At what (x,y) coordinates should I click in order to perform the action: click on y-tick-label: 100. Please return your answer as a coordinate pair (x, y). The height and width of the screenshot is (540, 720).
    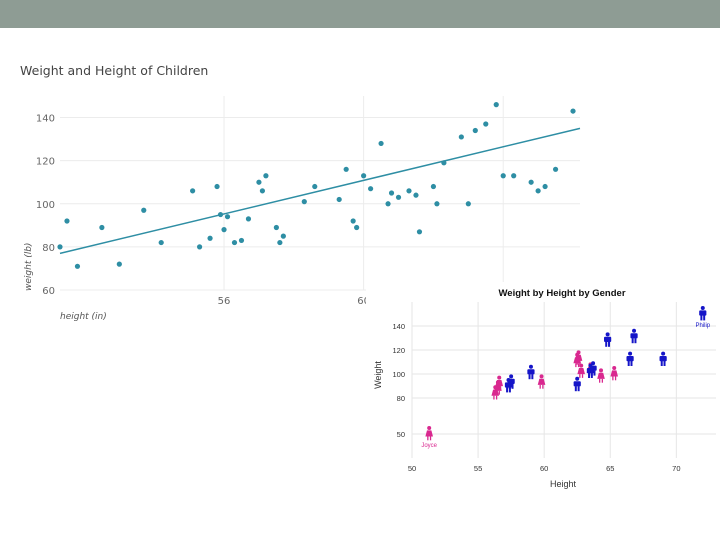
    Looking at the image, I should click on (45, 205).